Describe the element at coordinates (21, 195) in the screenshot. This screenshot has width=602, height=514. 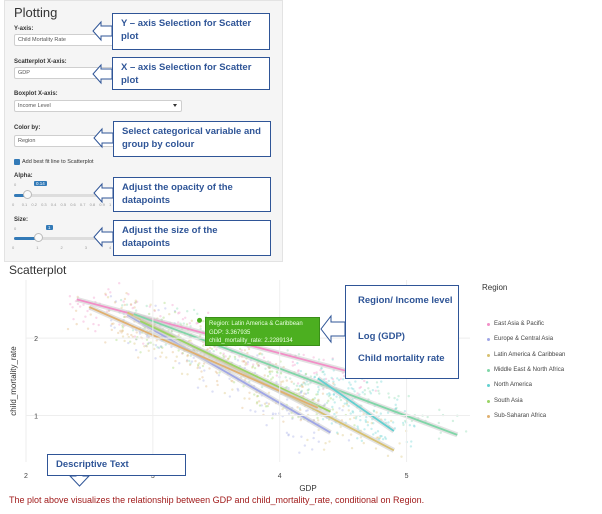
I see `alpha-slider-fill` at that location.